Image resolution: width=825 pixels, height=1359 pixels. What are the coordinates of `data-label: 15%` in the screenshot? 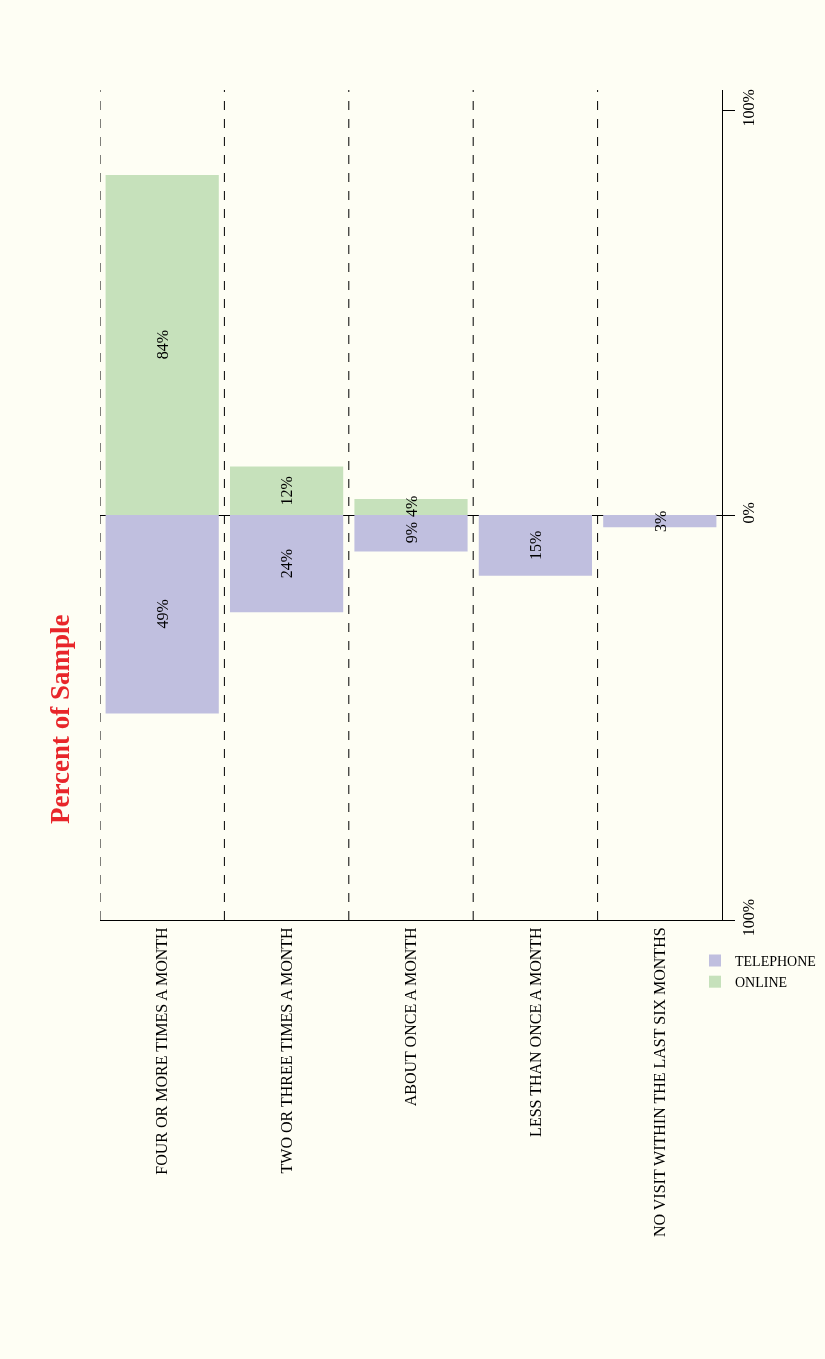 It's located at (535, 545).